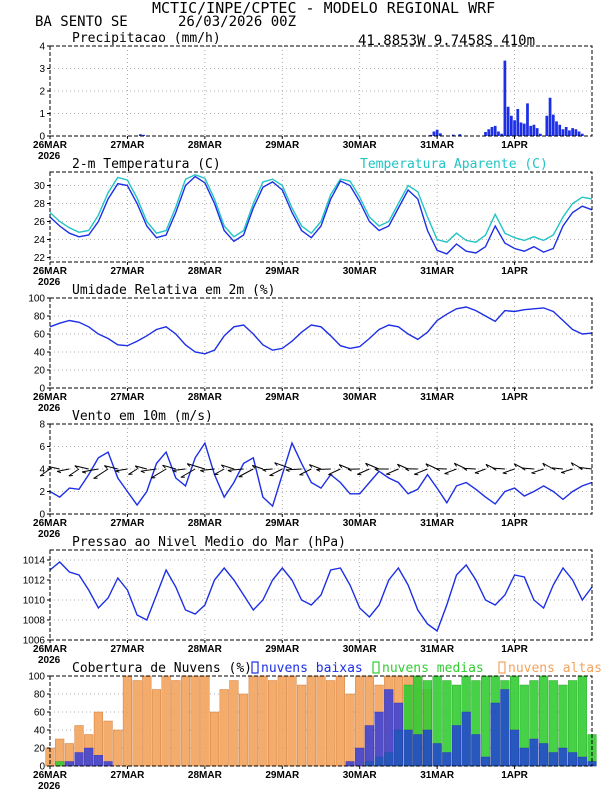 The width and height of the screenshot is (612, 792). What do you see at coordinates (321, 208) in the screenshot?
I see `series-line` at bounding box center [321, 208].